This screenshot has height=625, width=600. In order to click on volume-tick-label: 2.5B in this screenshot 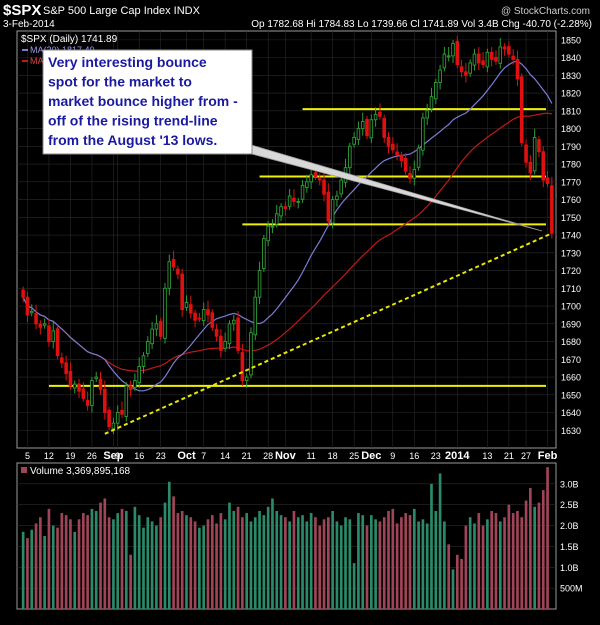, I will do `click(569, 505)`.